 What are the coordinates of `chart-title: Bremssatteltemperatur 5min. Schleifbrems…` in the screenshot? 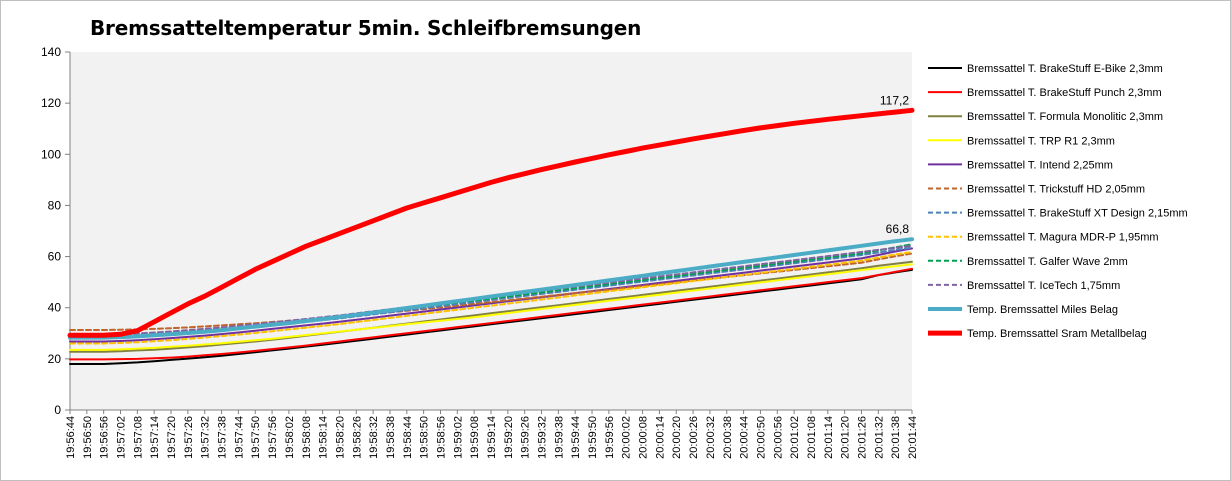 It's located at (366, 28).